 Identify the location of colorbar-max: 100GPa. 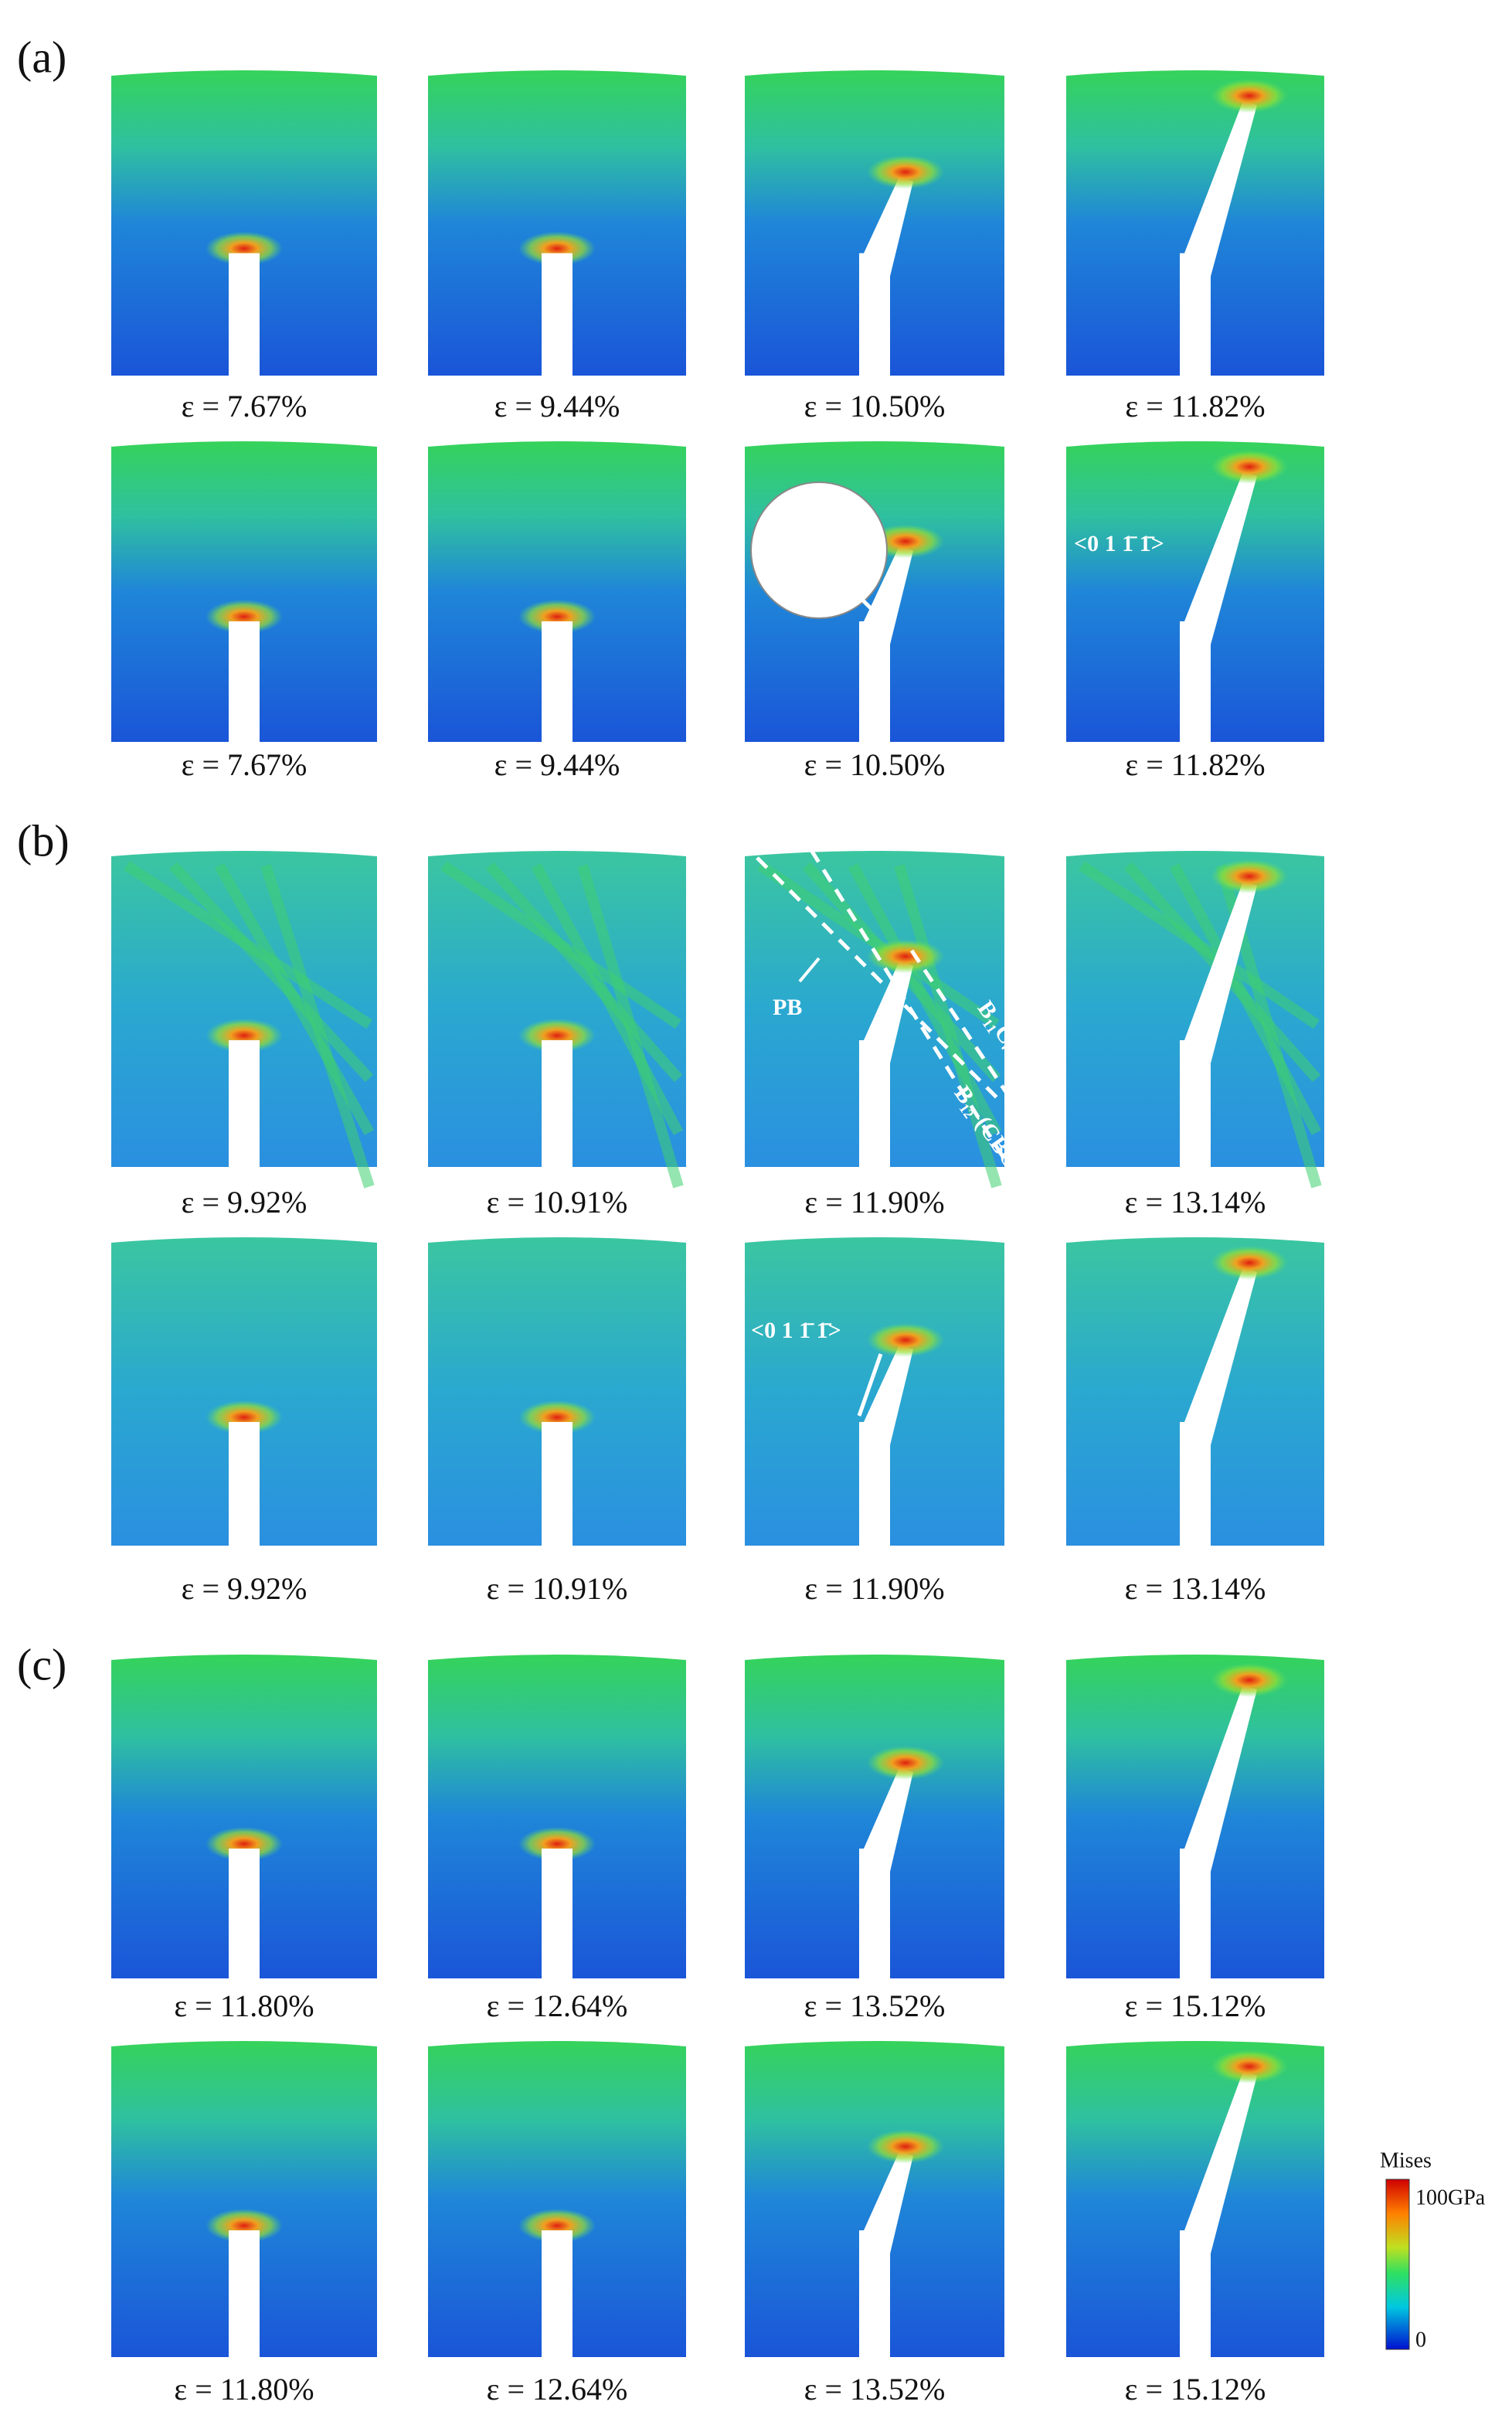
(1451, 2197).